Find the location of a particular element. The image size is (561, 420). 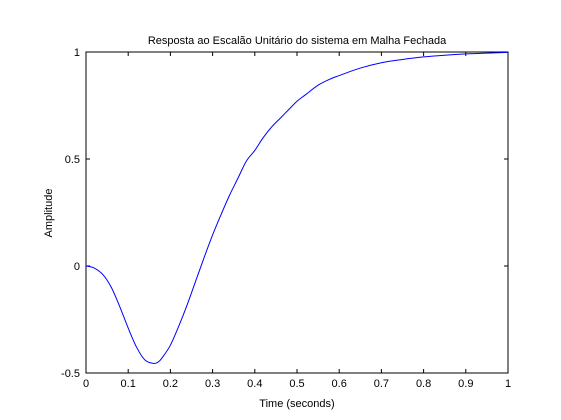

x-tick-label: 0.4 is located at coordinates (254, 384).